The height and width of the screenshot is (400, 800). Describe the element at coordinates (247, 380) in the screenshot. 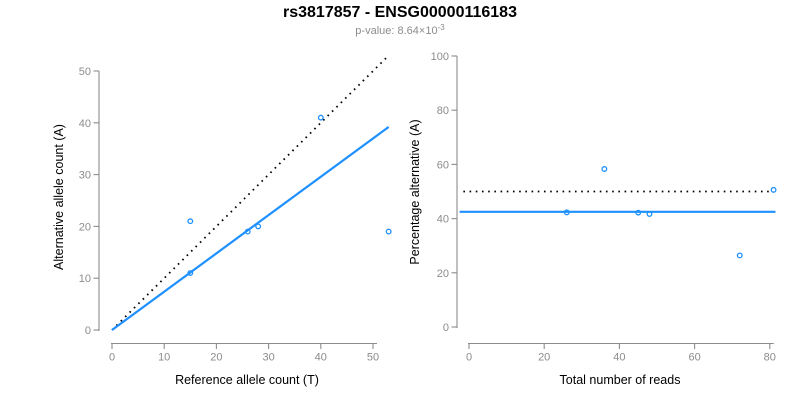

I see `x-axis-title: Reference allele count (T)` at that location.